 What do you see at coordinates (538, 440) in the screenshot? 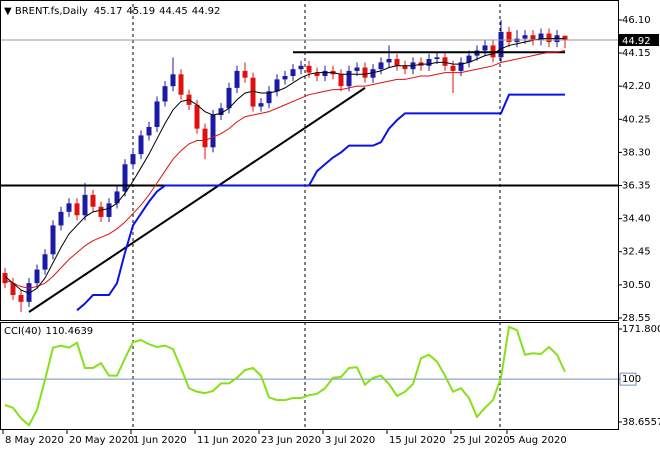
I see `x-tick-label: 5 Aug 2020` at bounding box center [538, 440].